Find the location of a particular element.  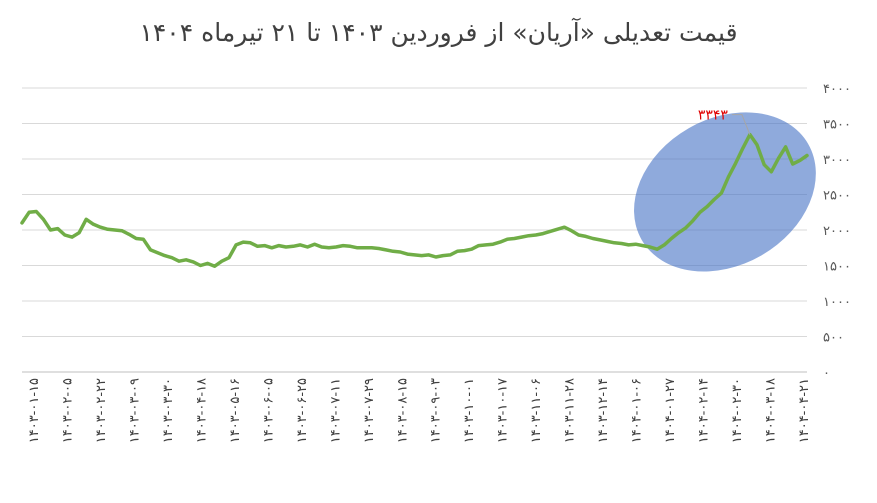

x-tick-label: ۱۴۰۳-۰۳-۰۹ is located at coordinates (134, 410).